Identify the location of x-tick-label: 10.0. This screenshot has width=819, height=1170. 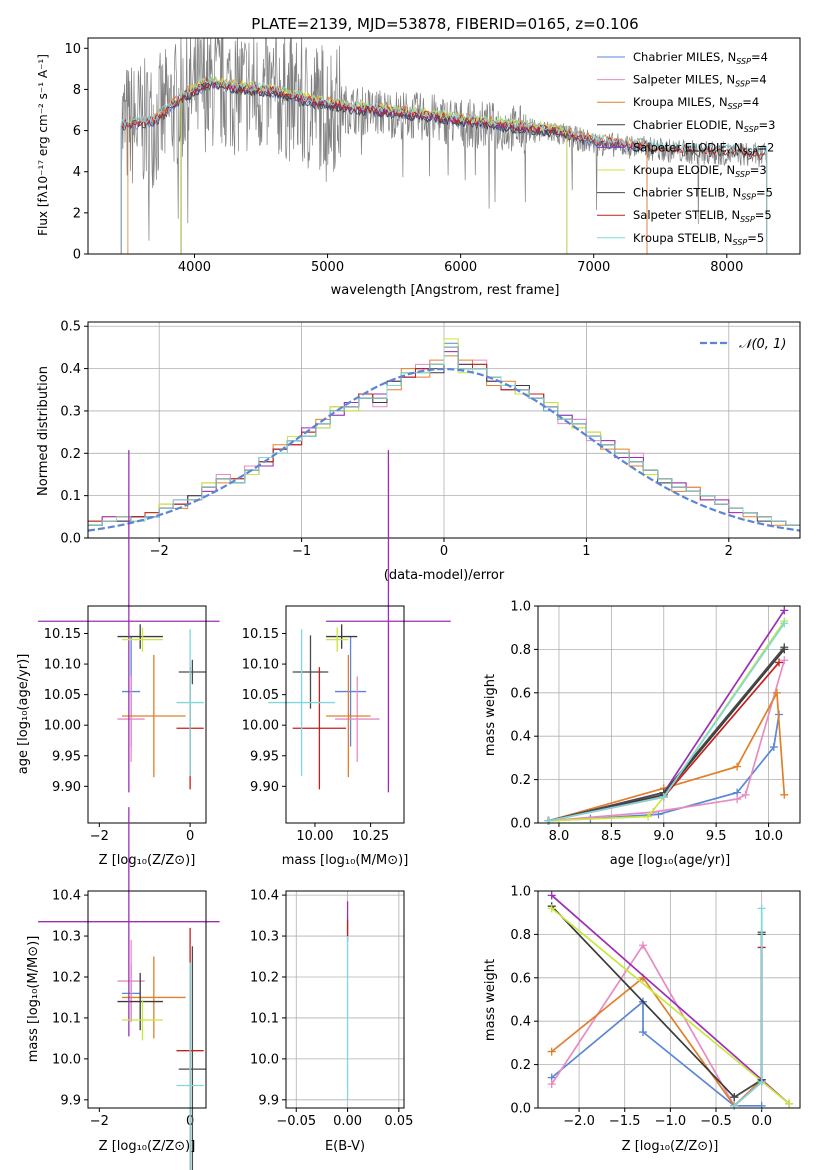
(768, 836).